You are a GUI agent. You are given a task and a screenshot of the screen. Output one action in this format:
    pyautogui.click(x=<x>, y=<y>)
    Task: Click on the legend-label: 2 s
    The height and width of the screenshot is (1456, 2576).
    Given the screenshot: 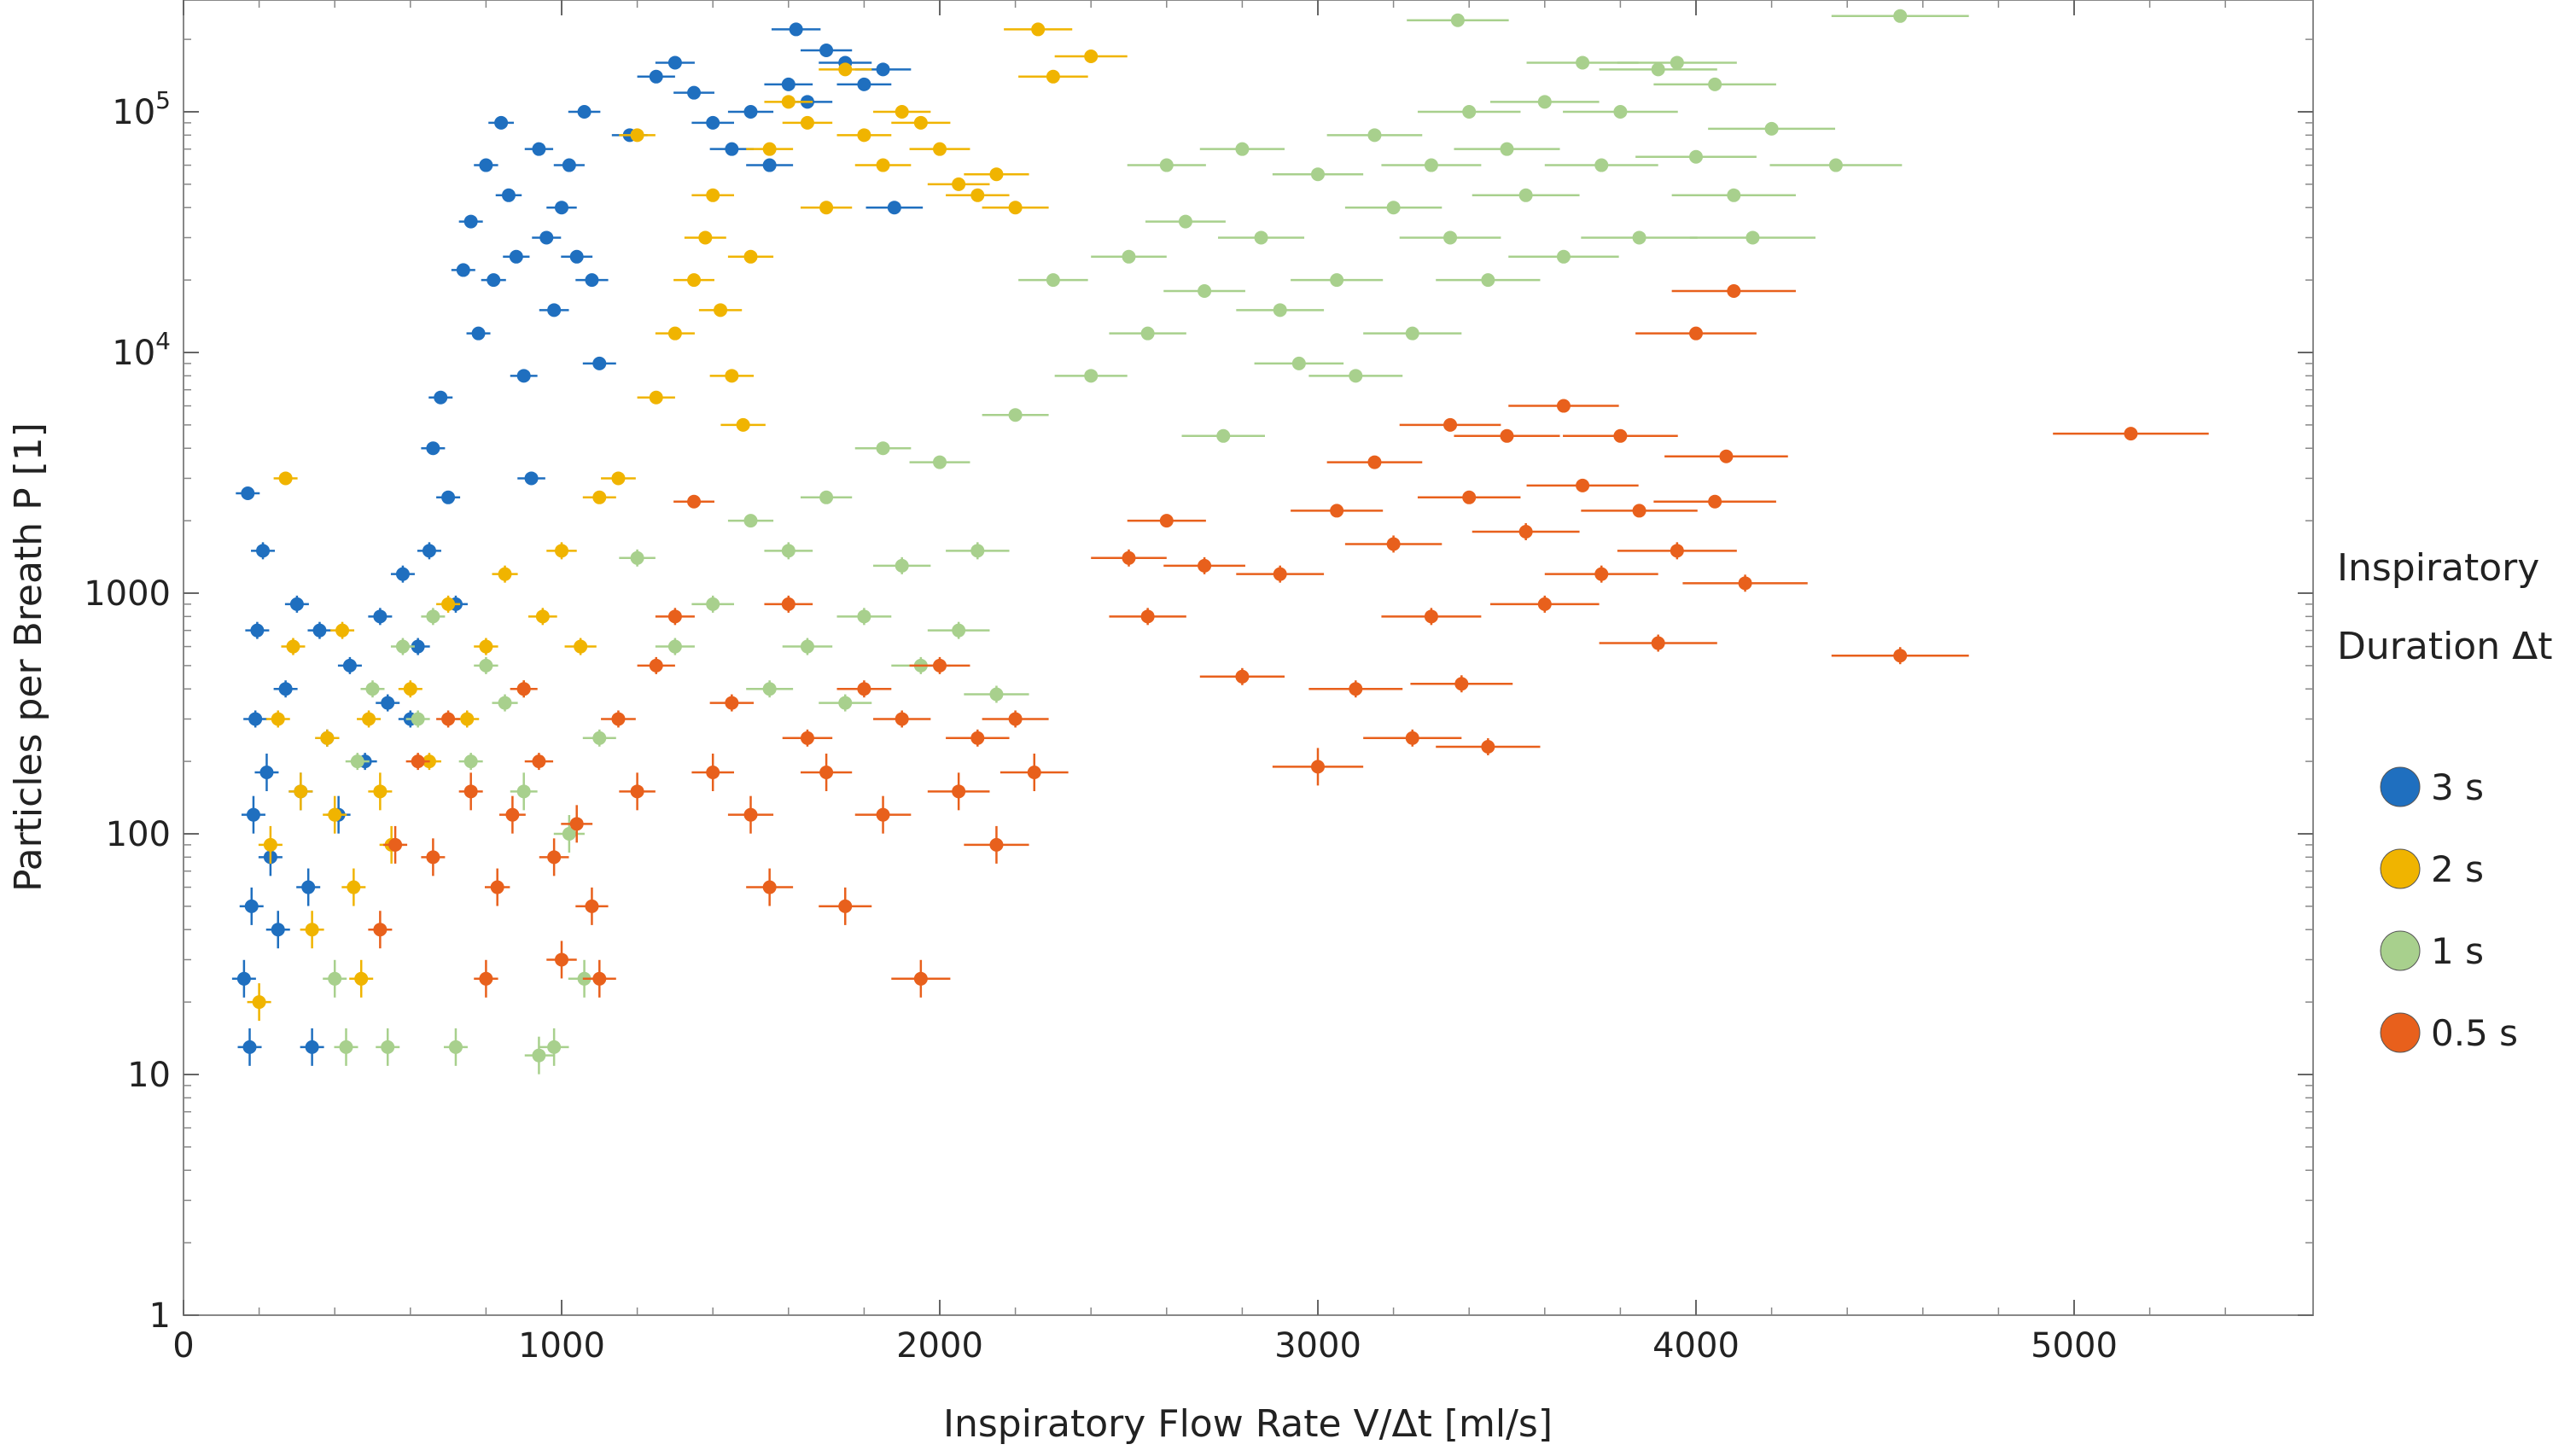 What is the action you would take?
    pyautogui.click(x=2457, y=869)
    